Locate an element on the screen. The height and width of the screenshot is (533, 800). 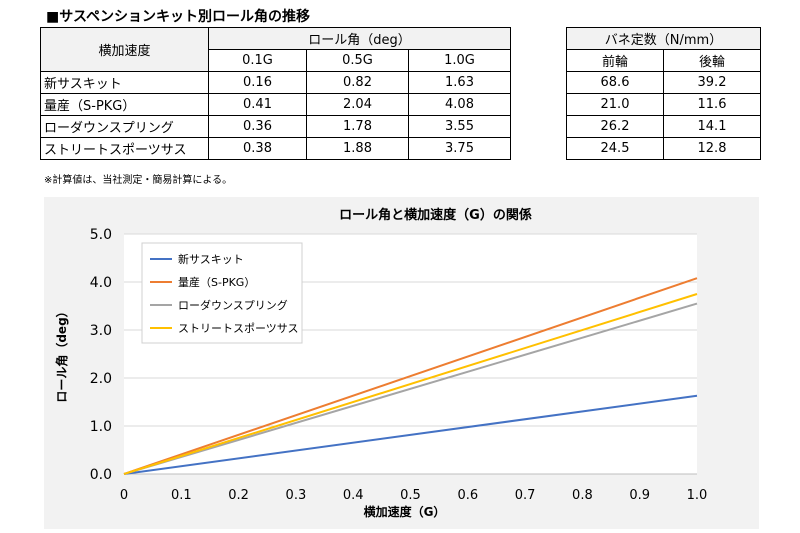
table-row: ローダウンスプリング 0.36 1.78 3.55 is located at coordinates (275, 126).